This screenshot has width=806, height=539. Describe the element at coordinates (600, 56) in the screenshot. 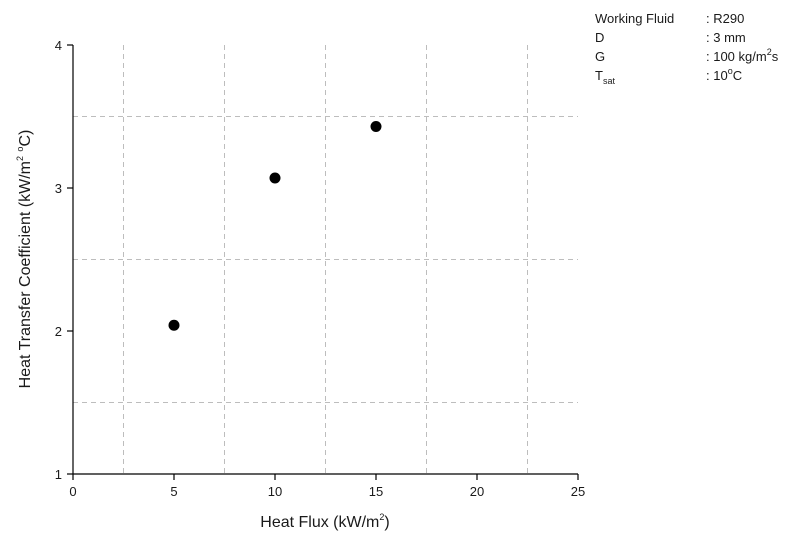

I see `annotation-label-mass-flux: G` at that location.